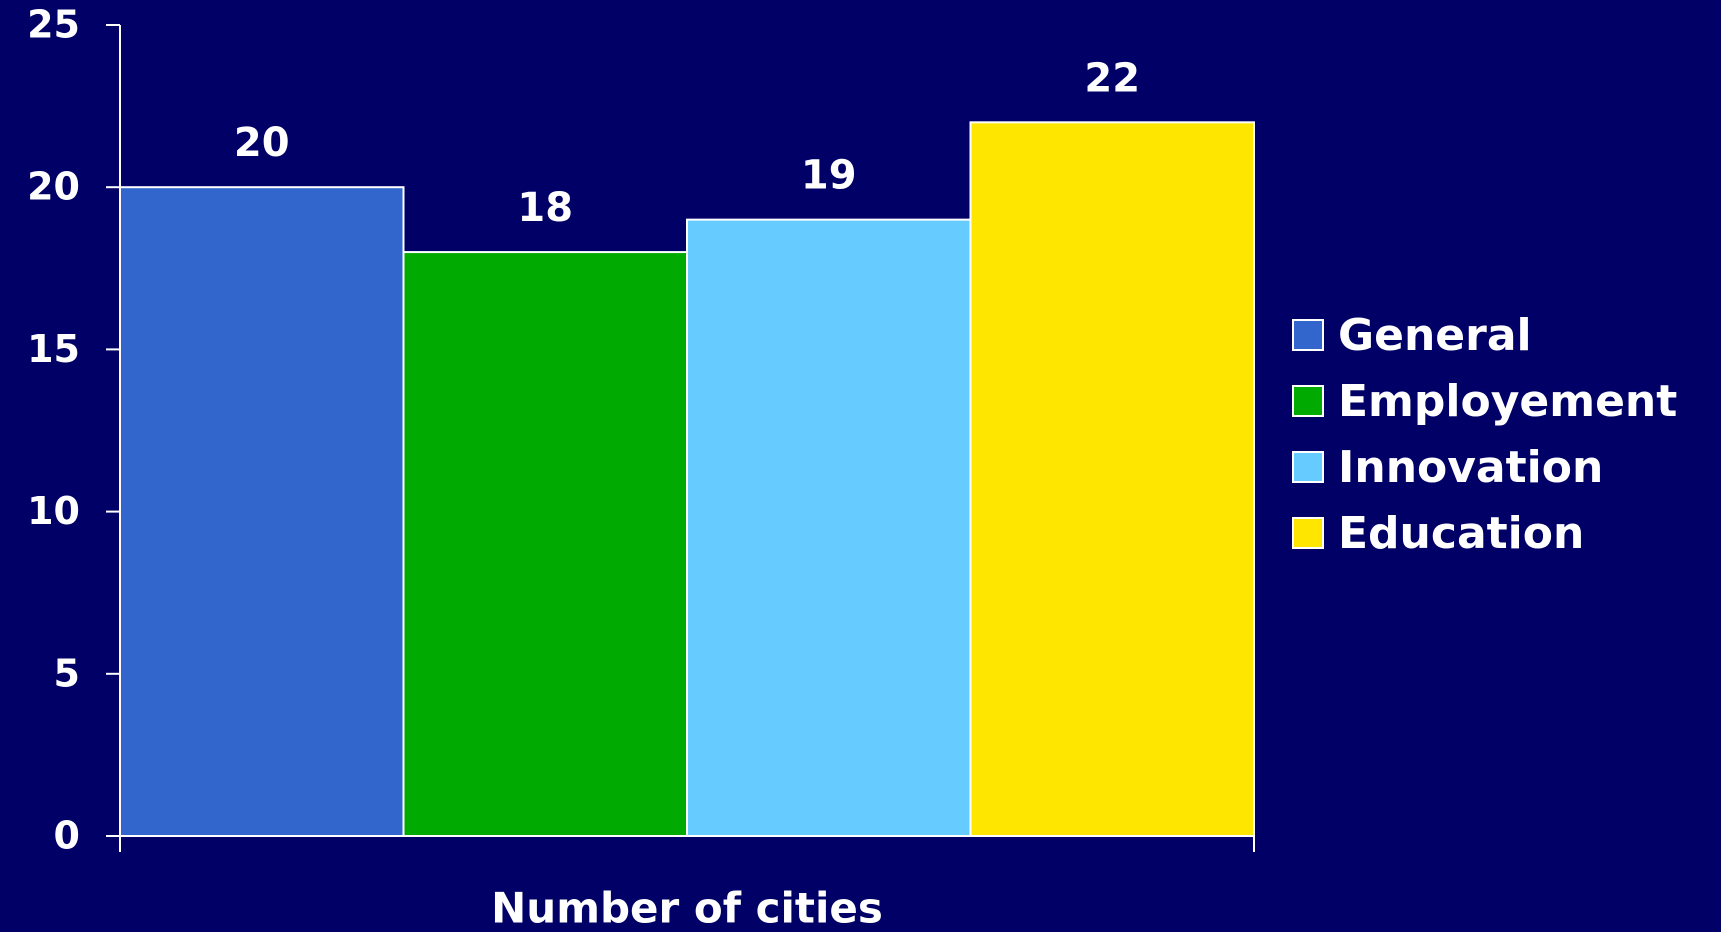 Image resolution: width=1721 pixels, height=932 pixels. I want to click on legend-label: Education, so click(1461, 533).